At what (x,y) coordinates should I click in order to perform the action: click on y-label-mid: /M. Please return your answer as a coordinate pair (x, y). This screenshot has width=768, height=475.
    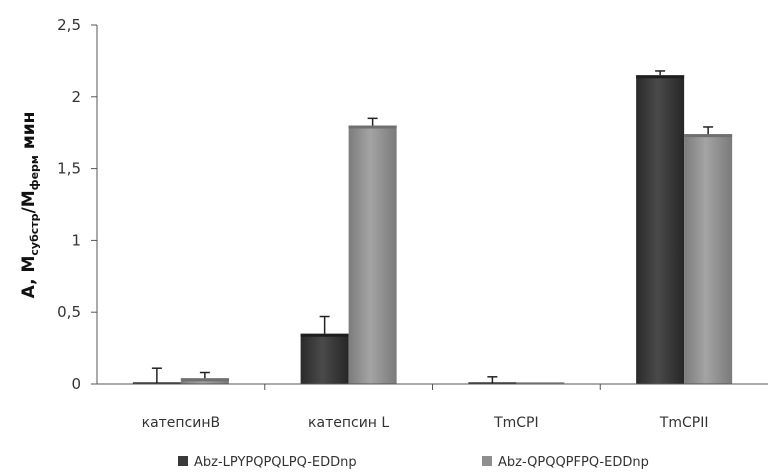
    Looking at the image, I should click on (29, 201).